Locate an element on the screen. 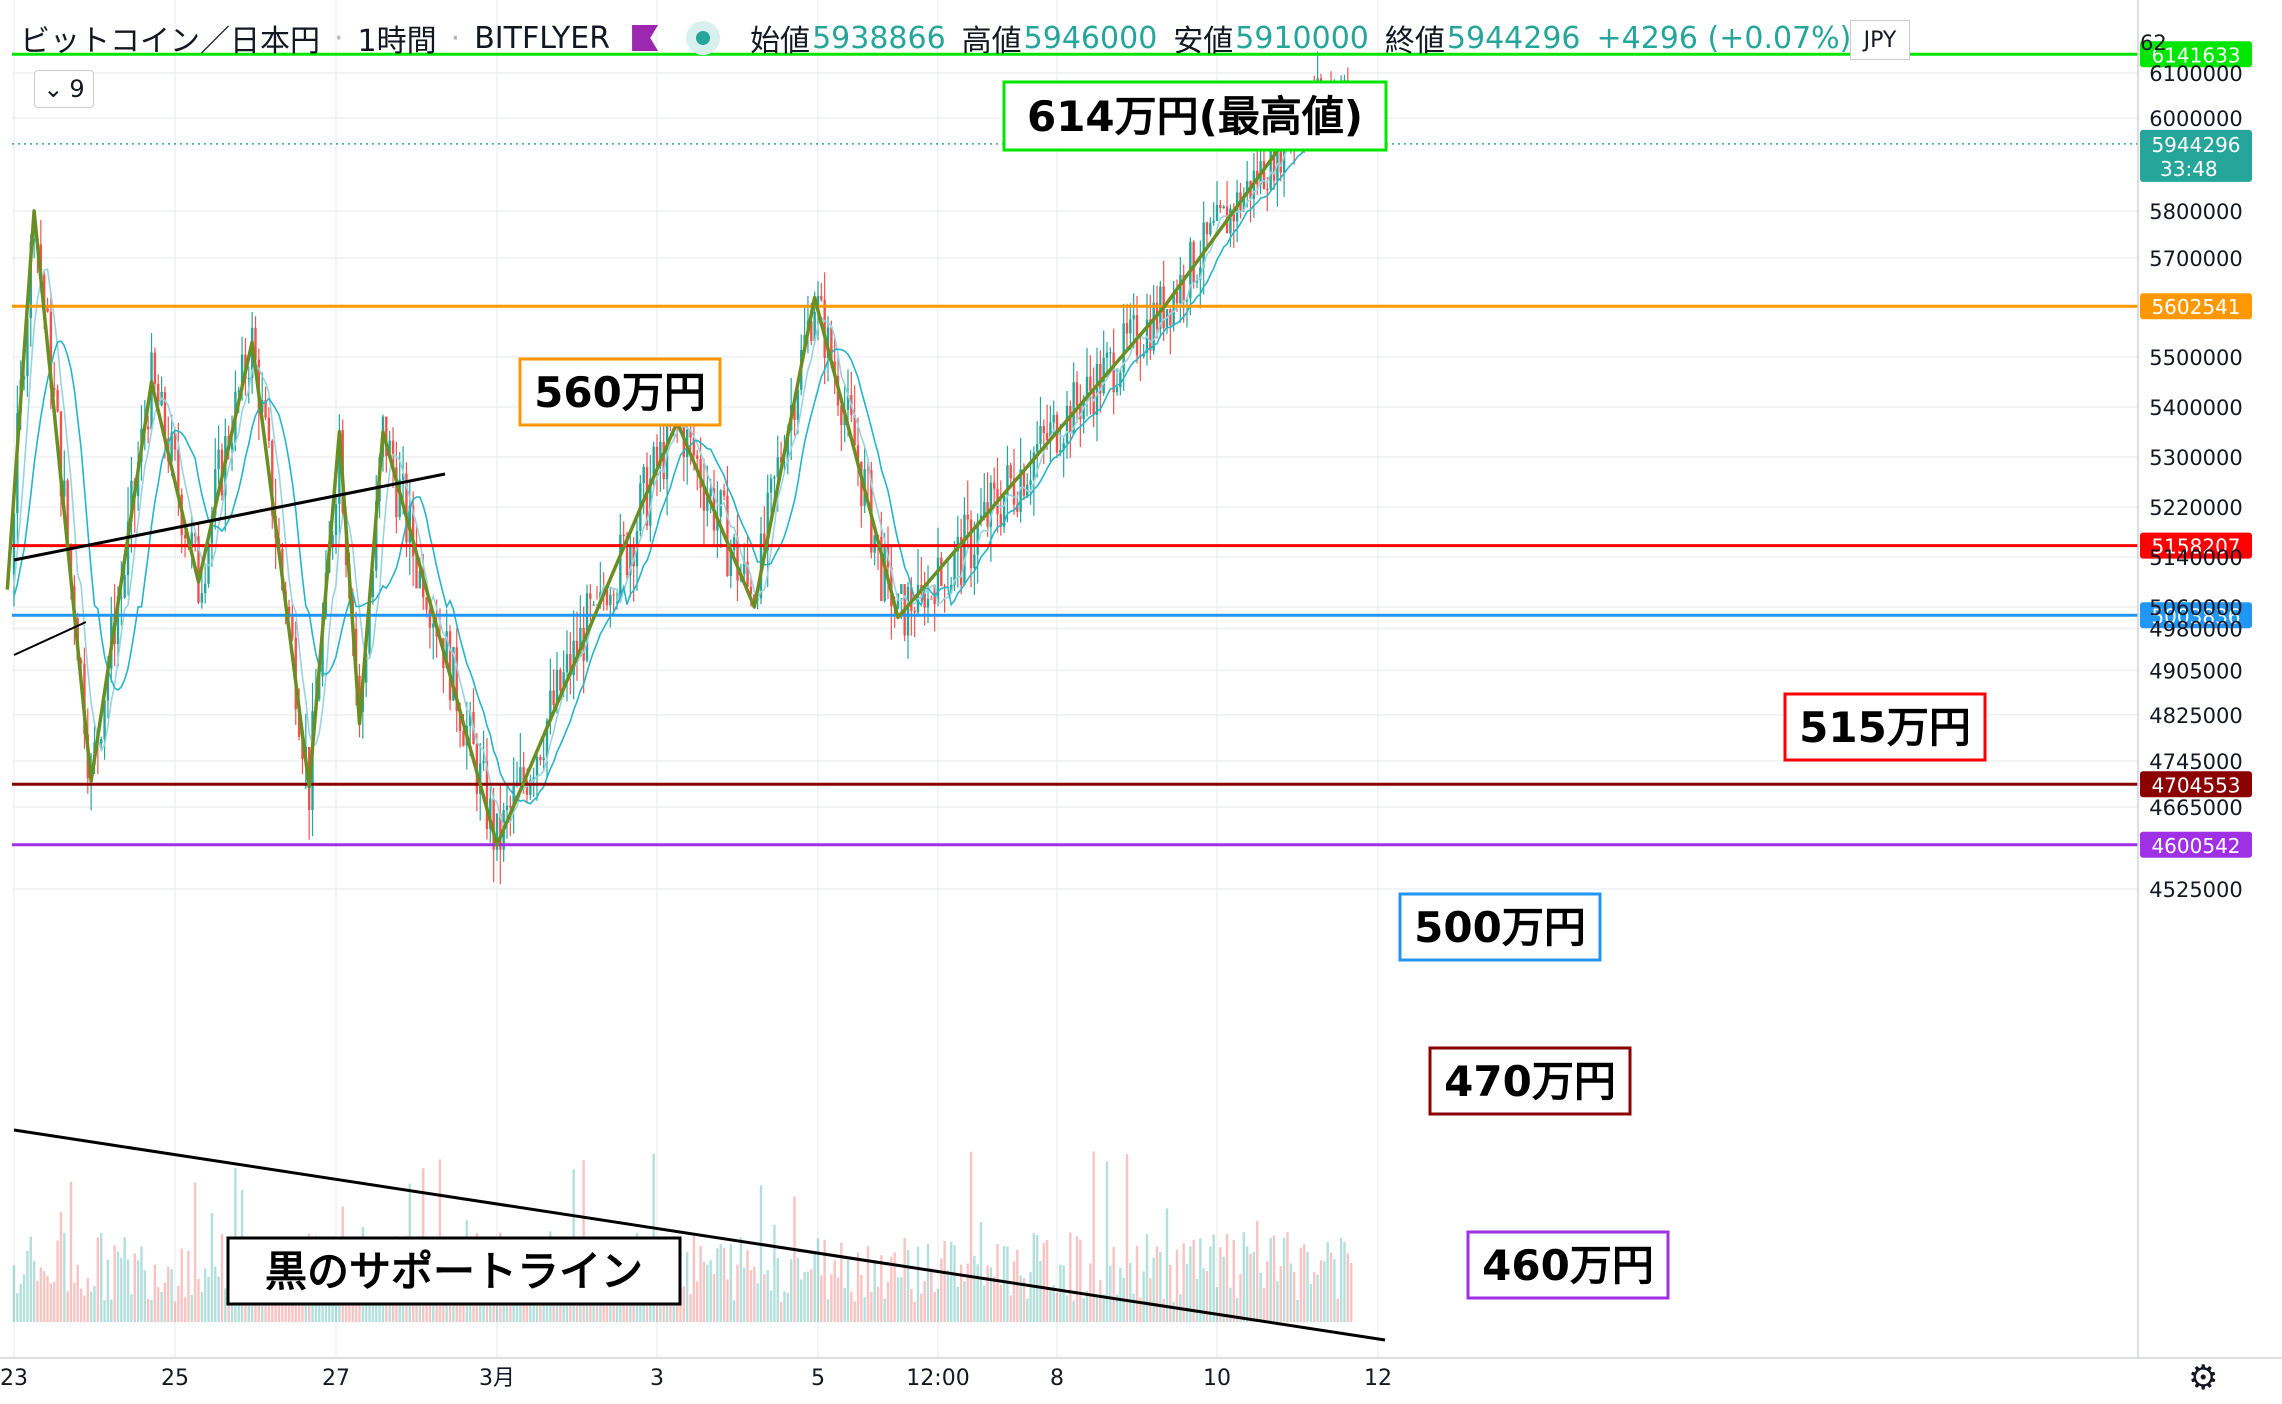 This screenshot has height=1404, width=2282. price-line-label: 4600542 is located at coordinates (2195, 846).